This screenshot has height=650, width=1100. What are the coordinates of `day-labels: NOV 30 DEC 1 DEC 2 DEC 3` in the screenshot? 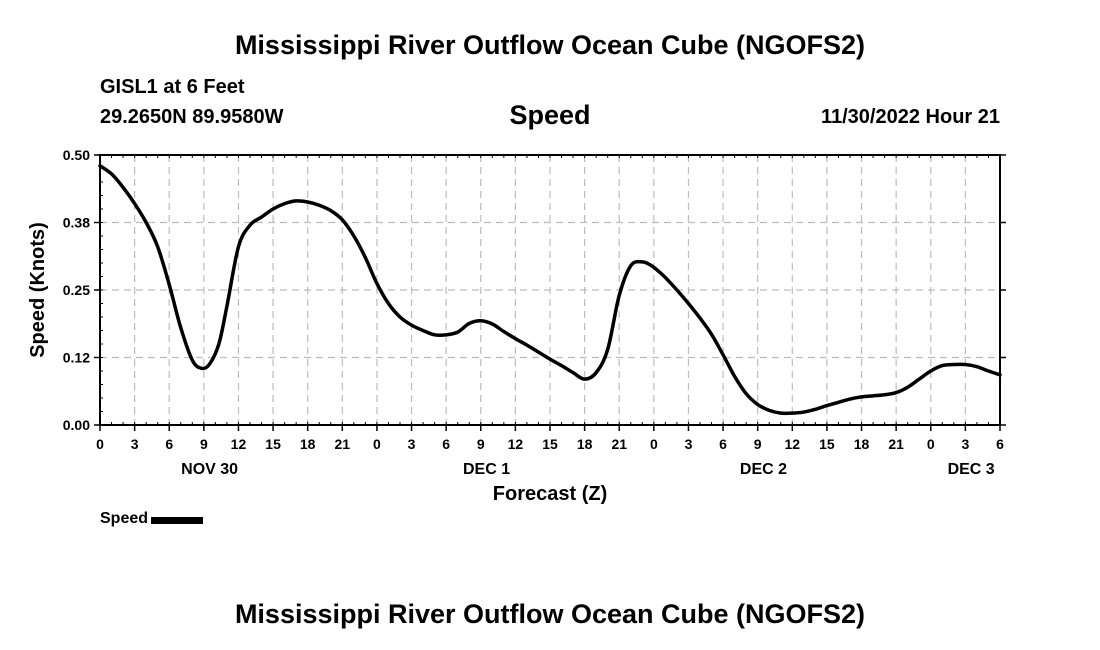 It's located at (588, 469).